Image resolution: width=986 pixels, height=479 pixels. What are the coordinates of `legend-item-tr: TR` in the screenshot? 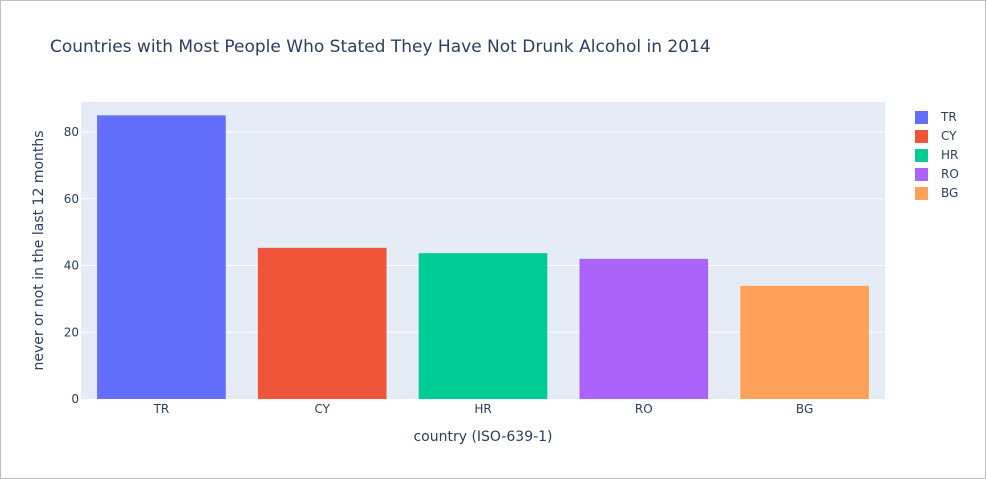 It's located at (936, 117).